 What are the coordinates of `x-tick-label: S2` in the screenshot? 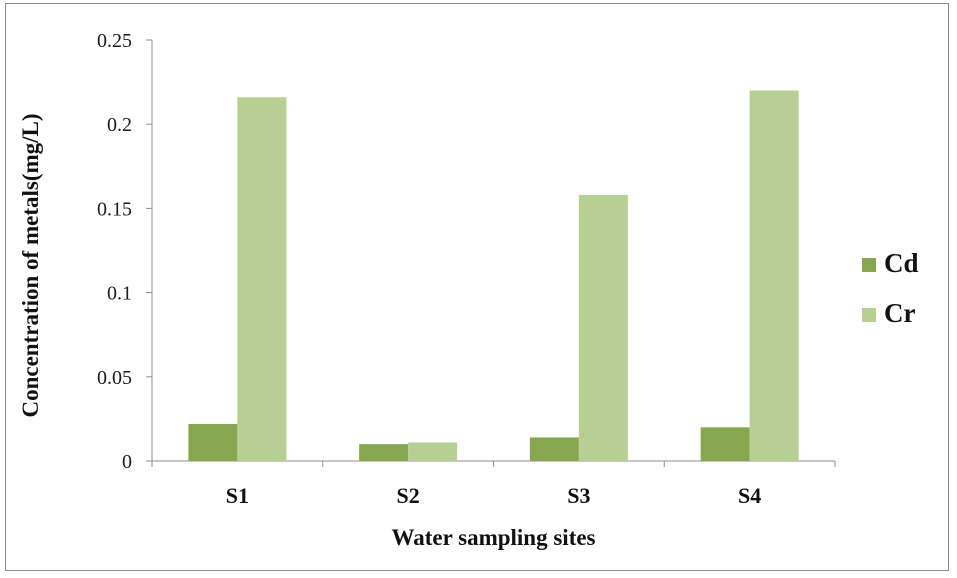 It's located at (408, 495).